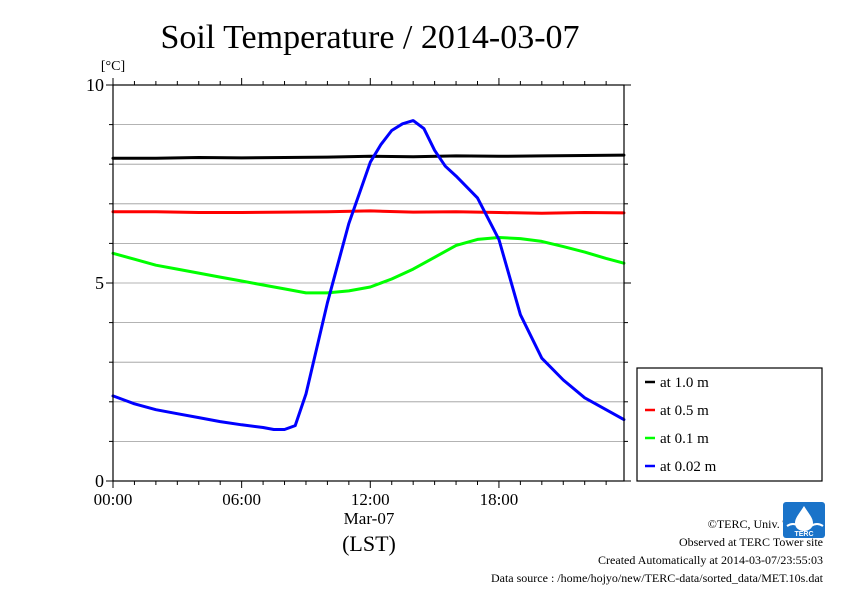  What do you see at coordinates (684, 411) in the screenshot?
I see `legend-label: at 0.5 m` at bounding box center [684, 411].